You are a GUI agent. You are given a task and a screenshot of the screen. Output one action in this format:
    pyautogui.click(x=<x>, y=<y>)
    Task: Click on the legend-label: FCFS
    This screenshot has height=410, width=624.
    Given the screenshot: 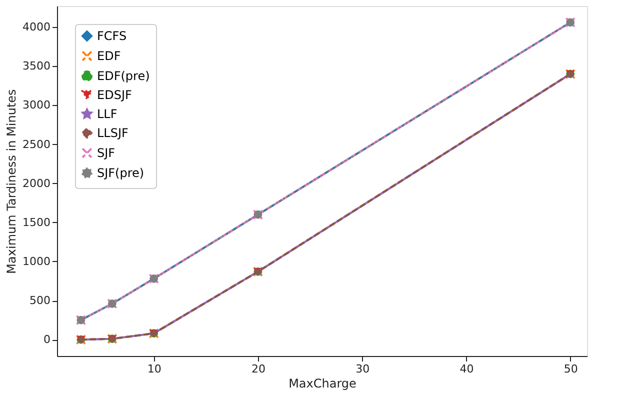 What is the action you would take?
    pyautogui.click(x=112, y=36)
    